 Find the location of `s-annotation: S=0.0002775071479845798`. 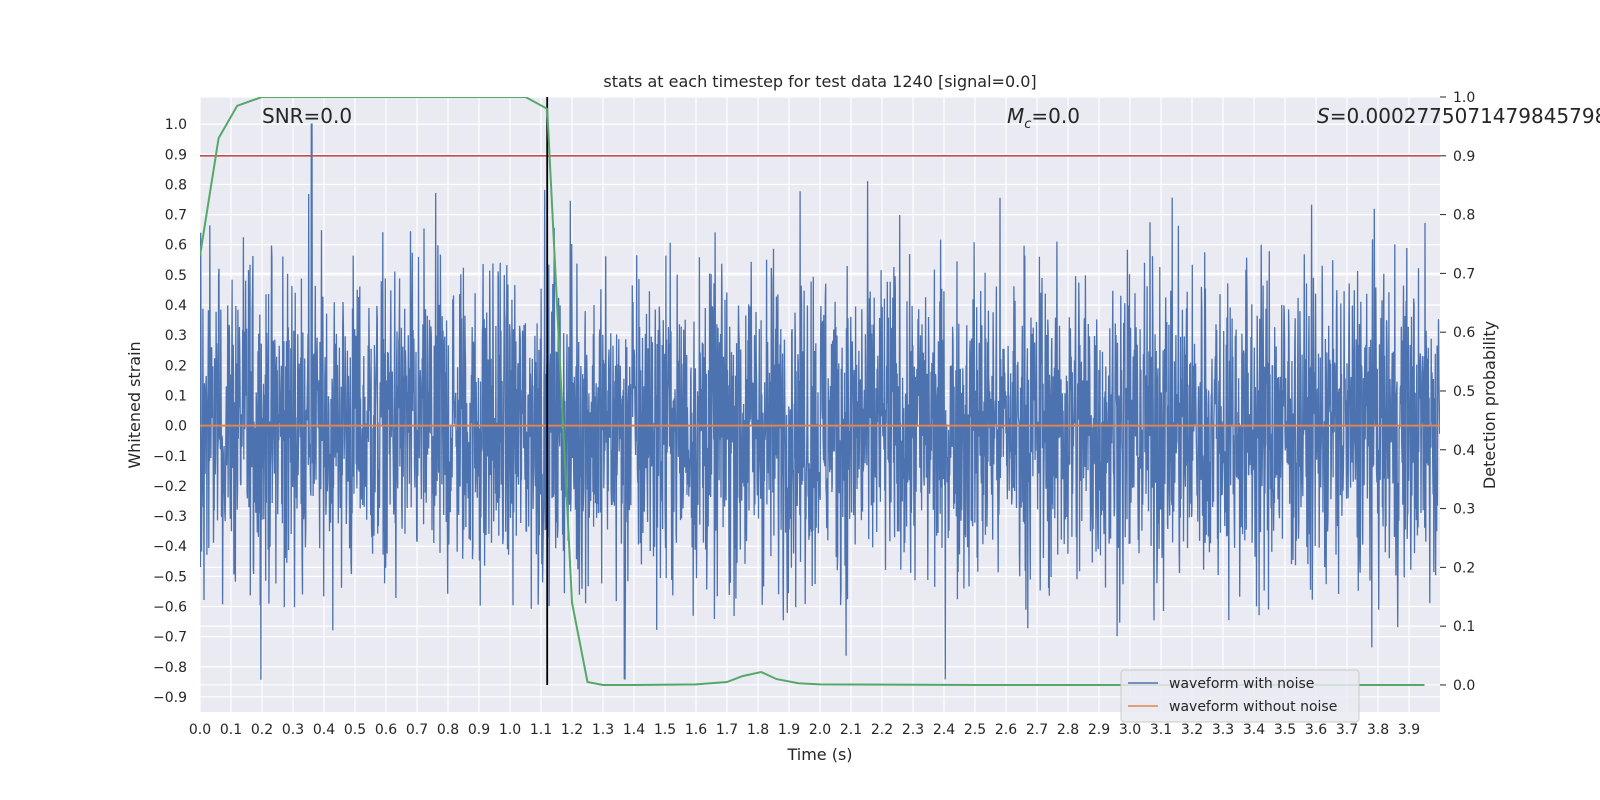

s-annotation: S=0.0002775071479845798 is located at coordinates (1458, 116).